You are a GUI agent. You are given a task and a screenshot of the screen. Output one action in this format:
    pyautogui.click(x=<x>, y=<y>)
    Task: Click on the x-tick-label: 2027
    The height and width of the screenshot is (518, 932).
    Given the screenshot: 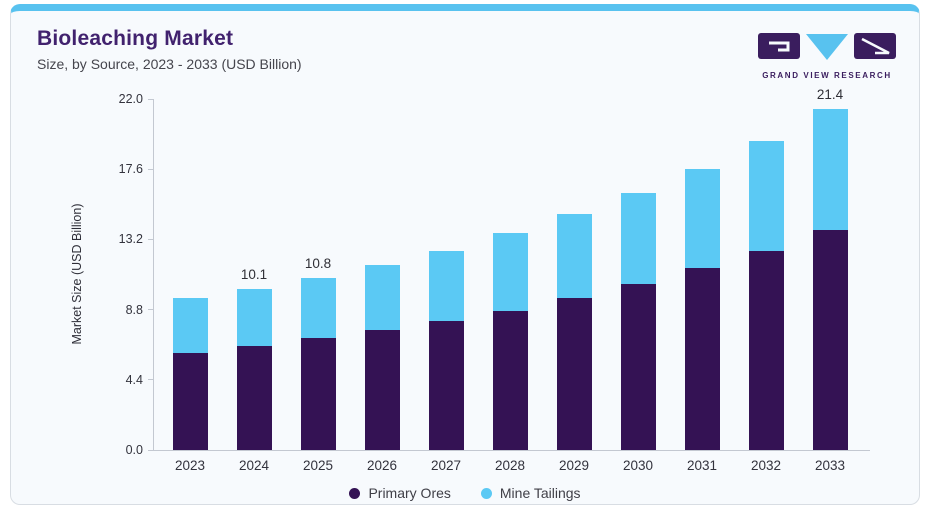 What is the action you would take?
    pyautogui.click(x=446, y=465)
    